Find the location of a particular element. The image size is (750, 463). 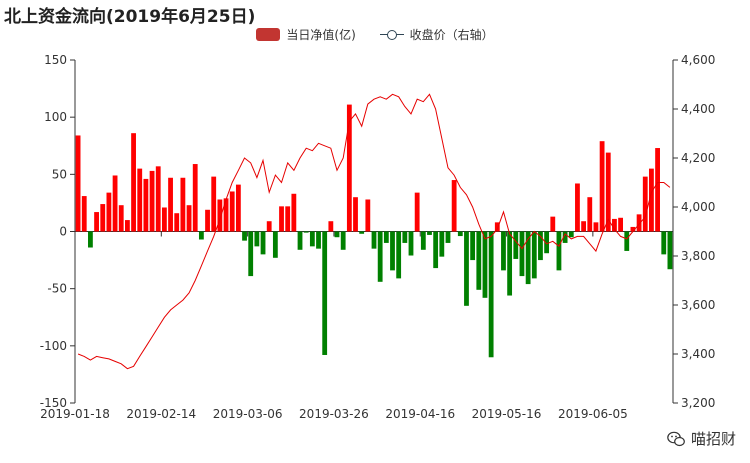

y-right-tick-label: 4,000 is located at coordinates (698, 207).